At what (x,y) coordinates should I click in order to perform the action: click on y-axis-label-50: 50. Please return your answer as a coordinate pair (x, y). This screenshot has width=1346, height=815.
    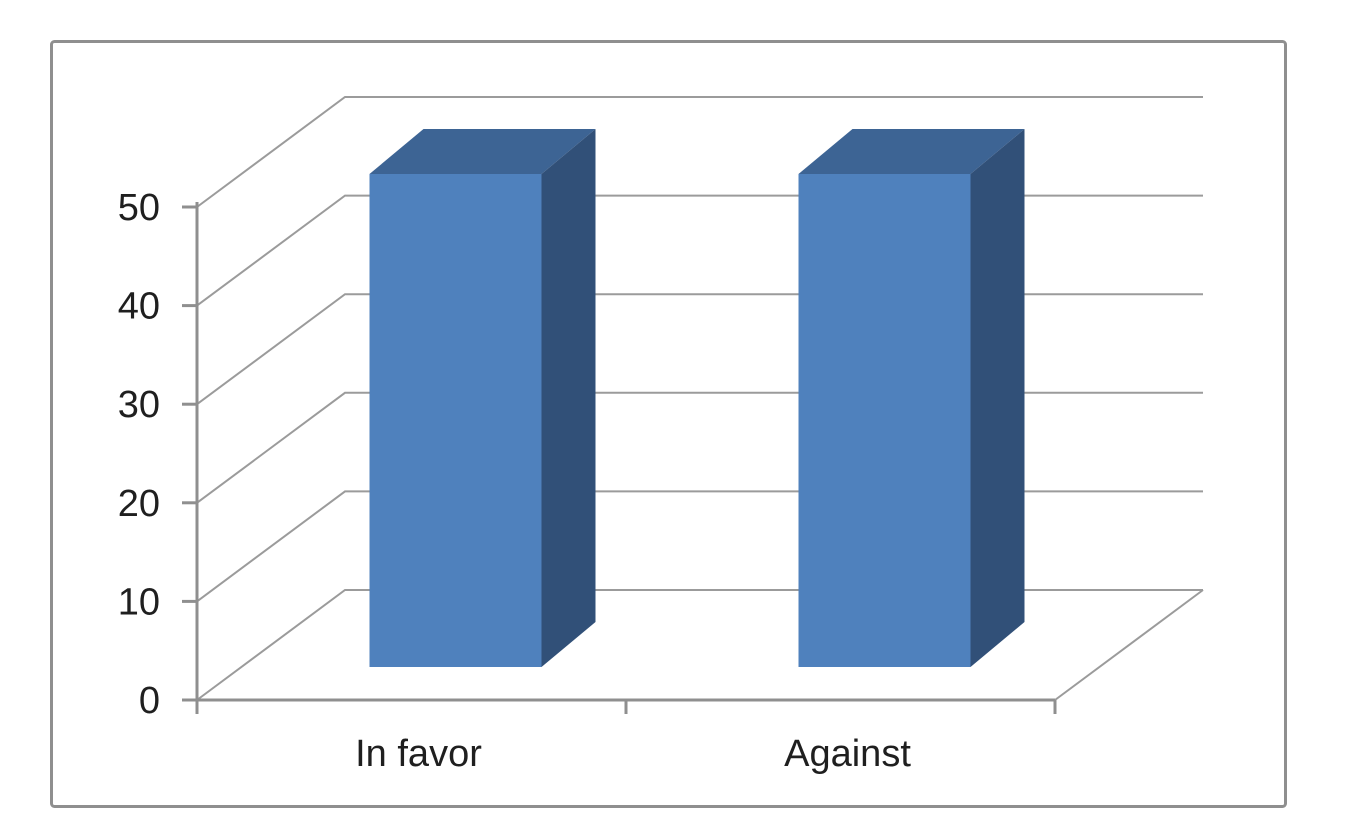
    Looking at the image, I should click on (139, 208).